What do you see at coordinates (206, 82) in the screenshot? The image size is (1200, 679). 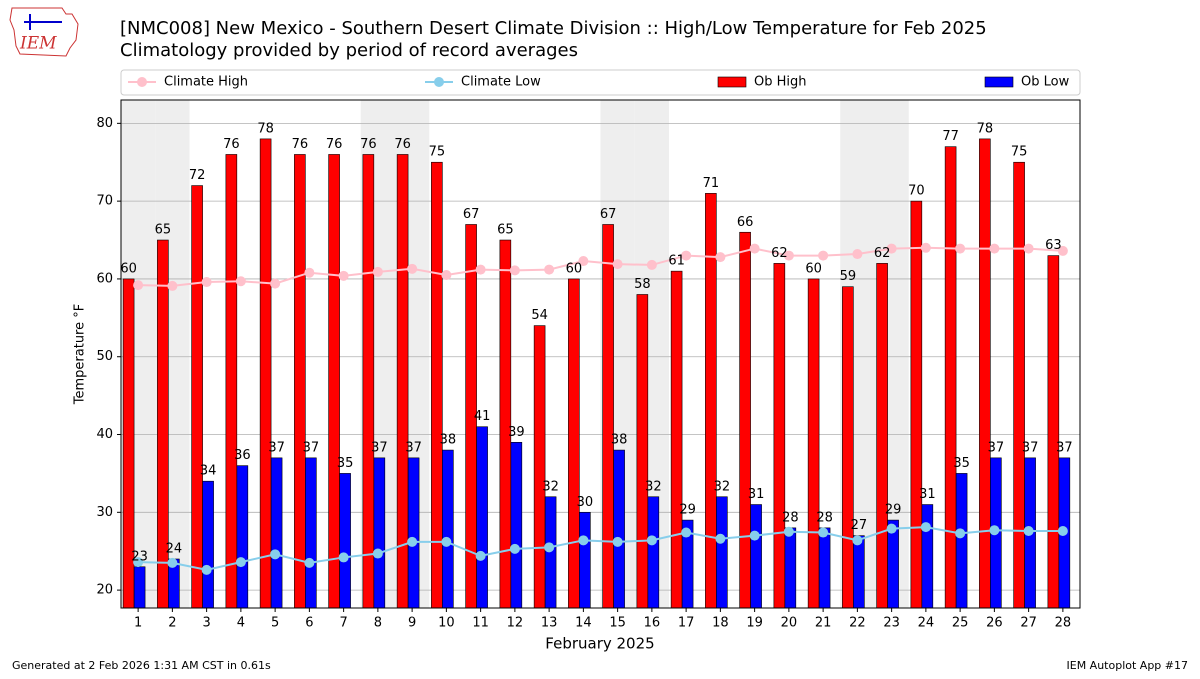 I see `legend-label: Climate High` at bounding box center [206, 82].